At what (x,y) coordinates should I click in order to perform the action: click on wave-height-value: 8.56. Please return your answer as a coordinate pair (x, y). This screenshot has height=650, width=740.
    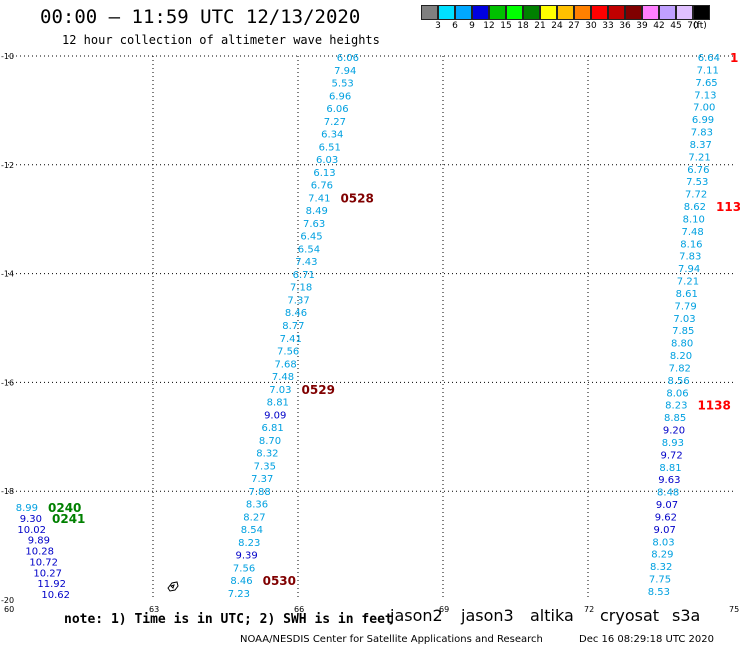
    Looking at the image, I should click on (679, 381).